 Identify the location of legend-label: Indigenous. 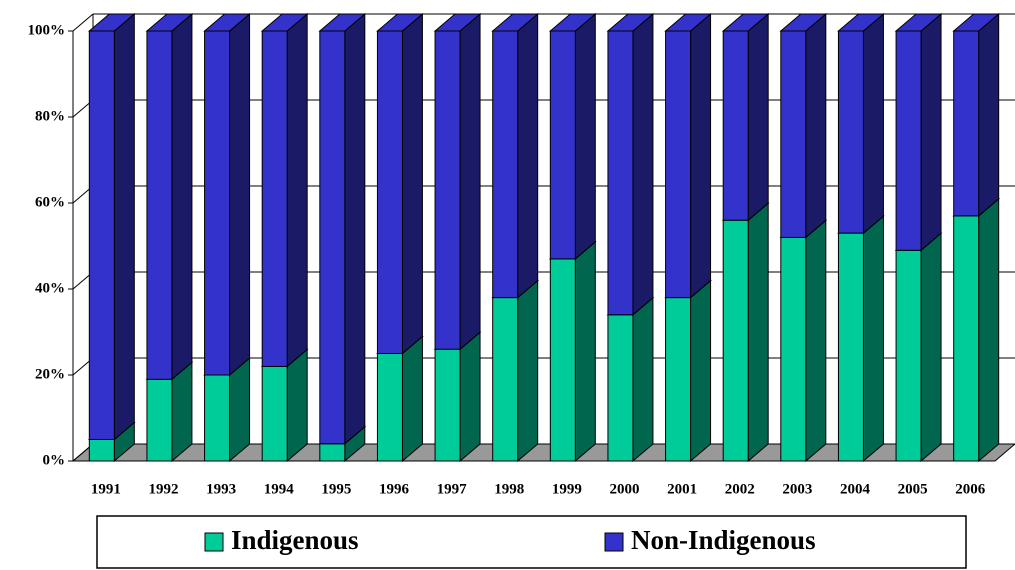
(295, 540).